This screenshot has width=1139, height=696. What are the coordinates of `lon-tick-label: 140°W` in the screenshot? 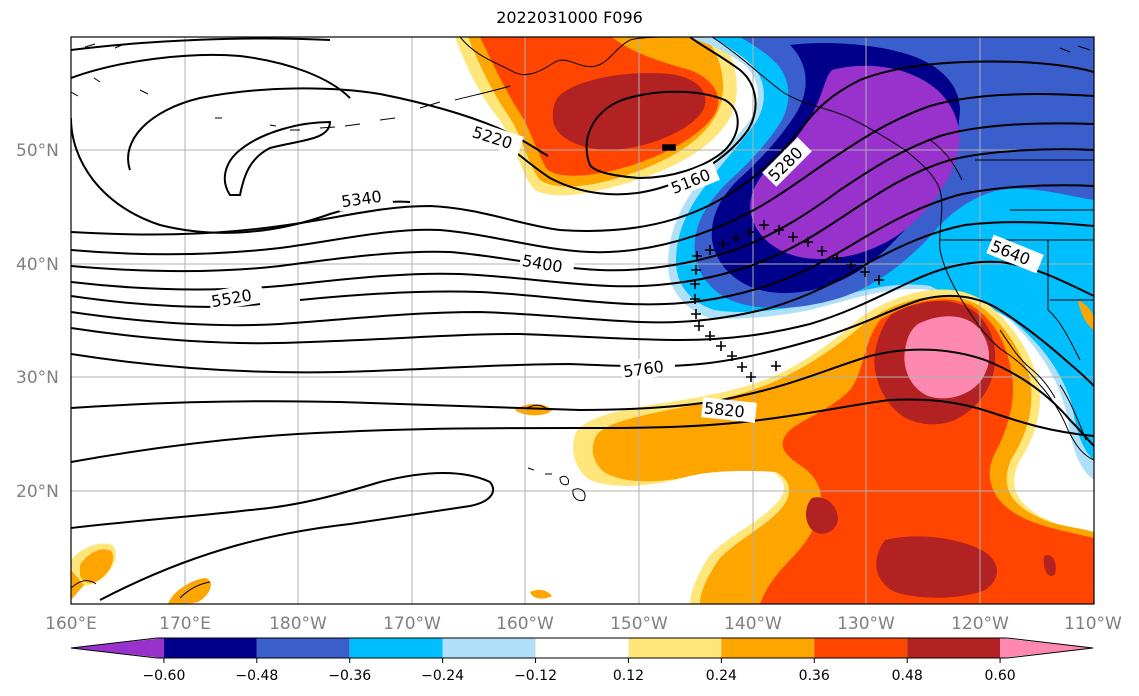 It's located at (753, 624).